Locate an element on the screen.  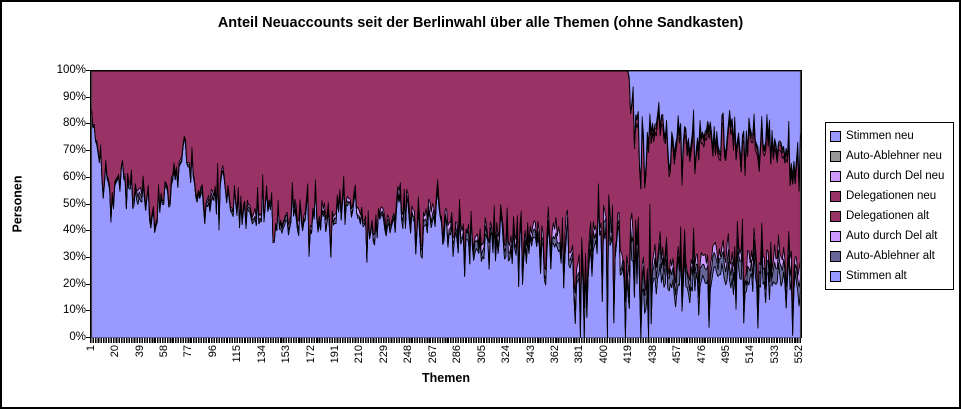
legend-label: Delegationen alt is located at coordinates (888, 216).